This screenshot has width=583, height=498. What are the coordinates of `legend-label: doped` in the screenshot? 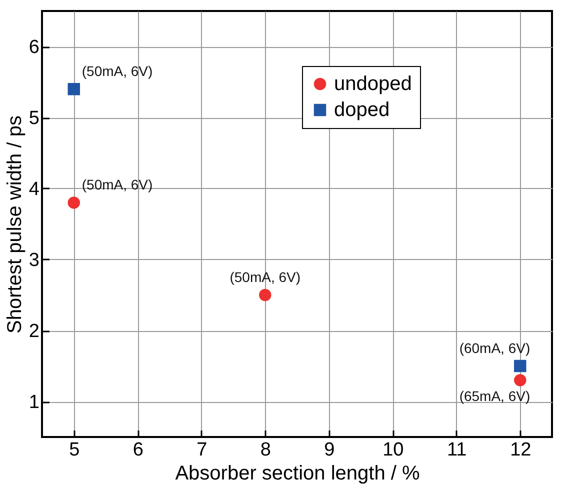 It's located at (362, 110).